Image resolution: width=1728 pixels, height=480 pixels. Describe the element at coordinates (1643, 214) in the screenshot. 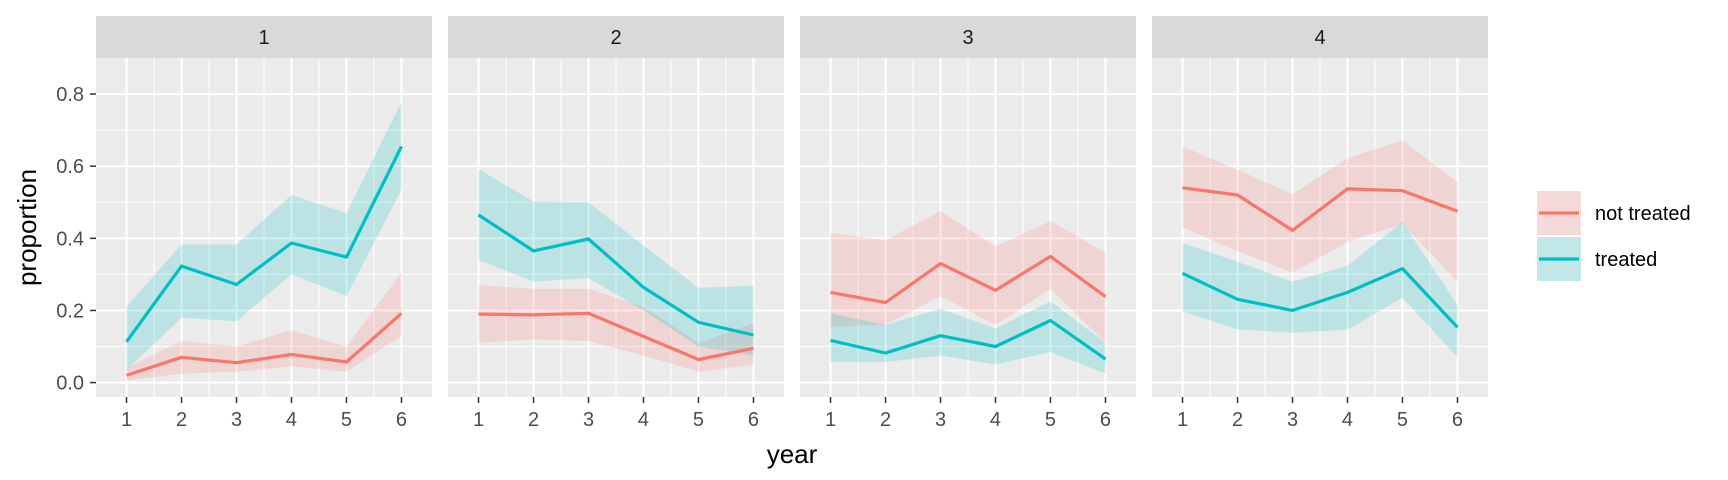

I see `legend-label: not treated` at that location.